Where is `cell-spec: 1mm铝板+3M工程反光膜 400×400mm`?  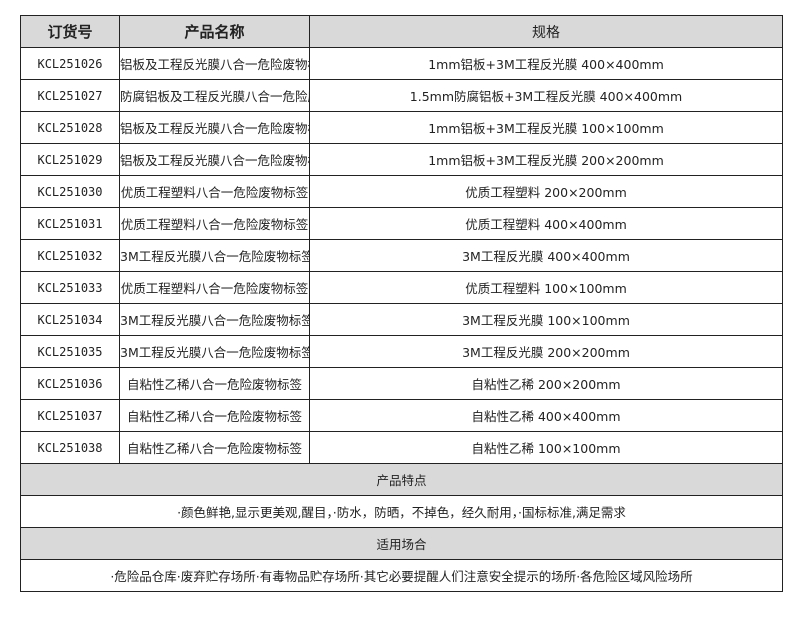
cell-spec: 1mm铝板+3M工程反光膜 400×400mm is located at coordinates (546, 63).